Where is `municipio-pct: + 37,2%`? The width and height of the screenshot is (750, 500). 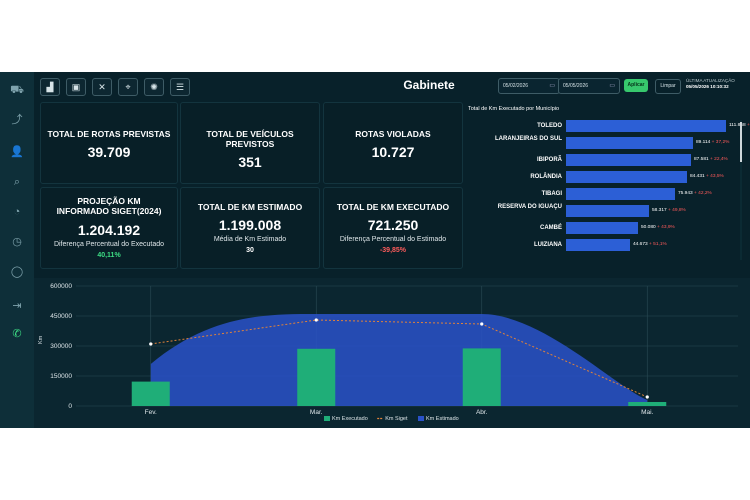
municipio-pct: + 37,2% is located at coordinates (720, 142).